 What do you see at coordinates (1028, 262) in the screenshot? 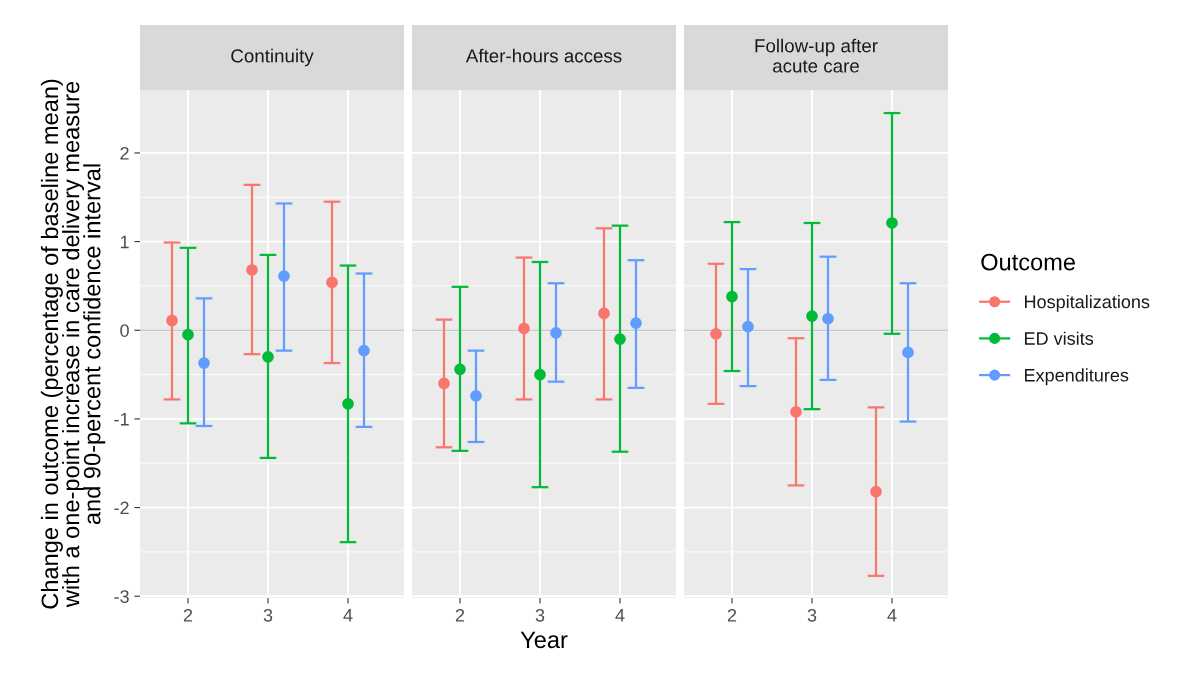
I see `legend-title: Outcome` at bounding box center [1028, 262].